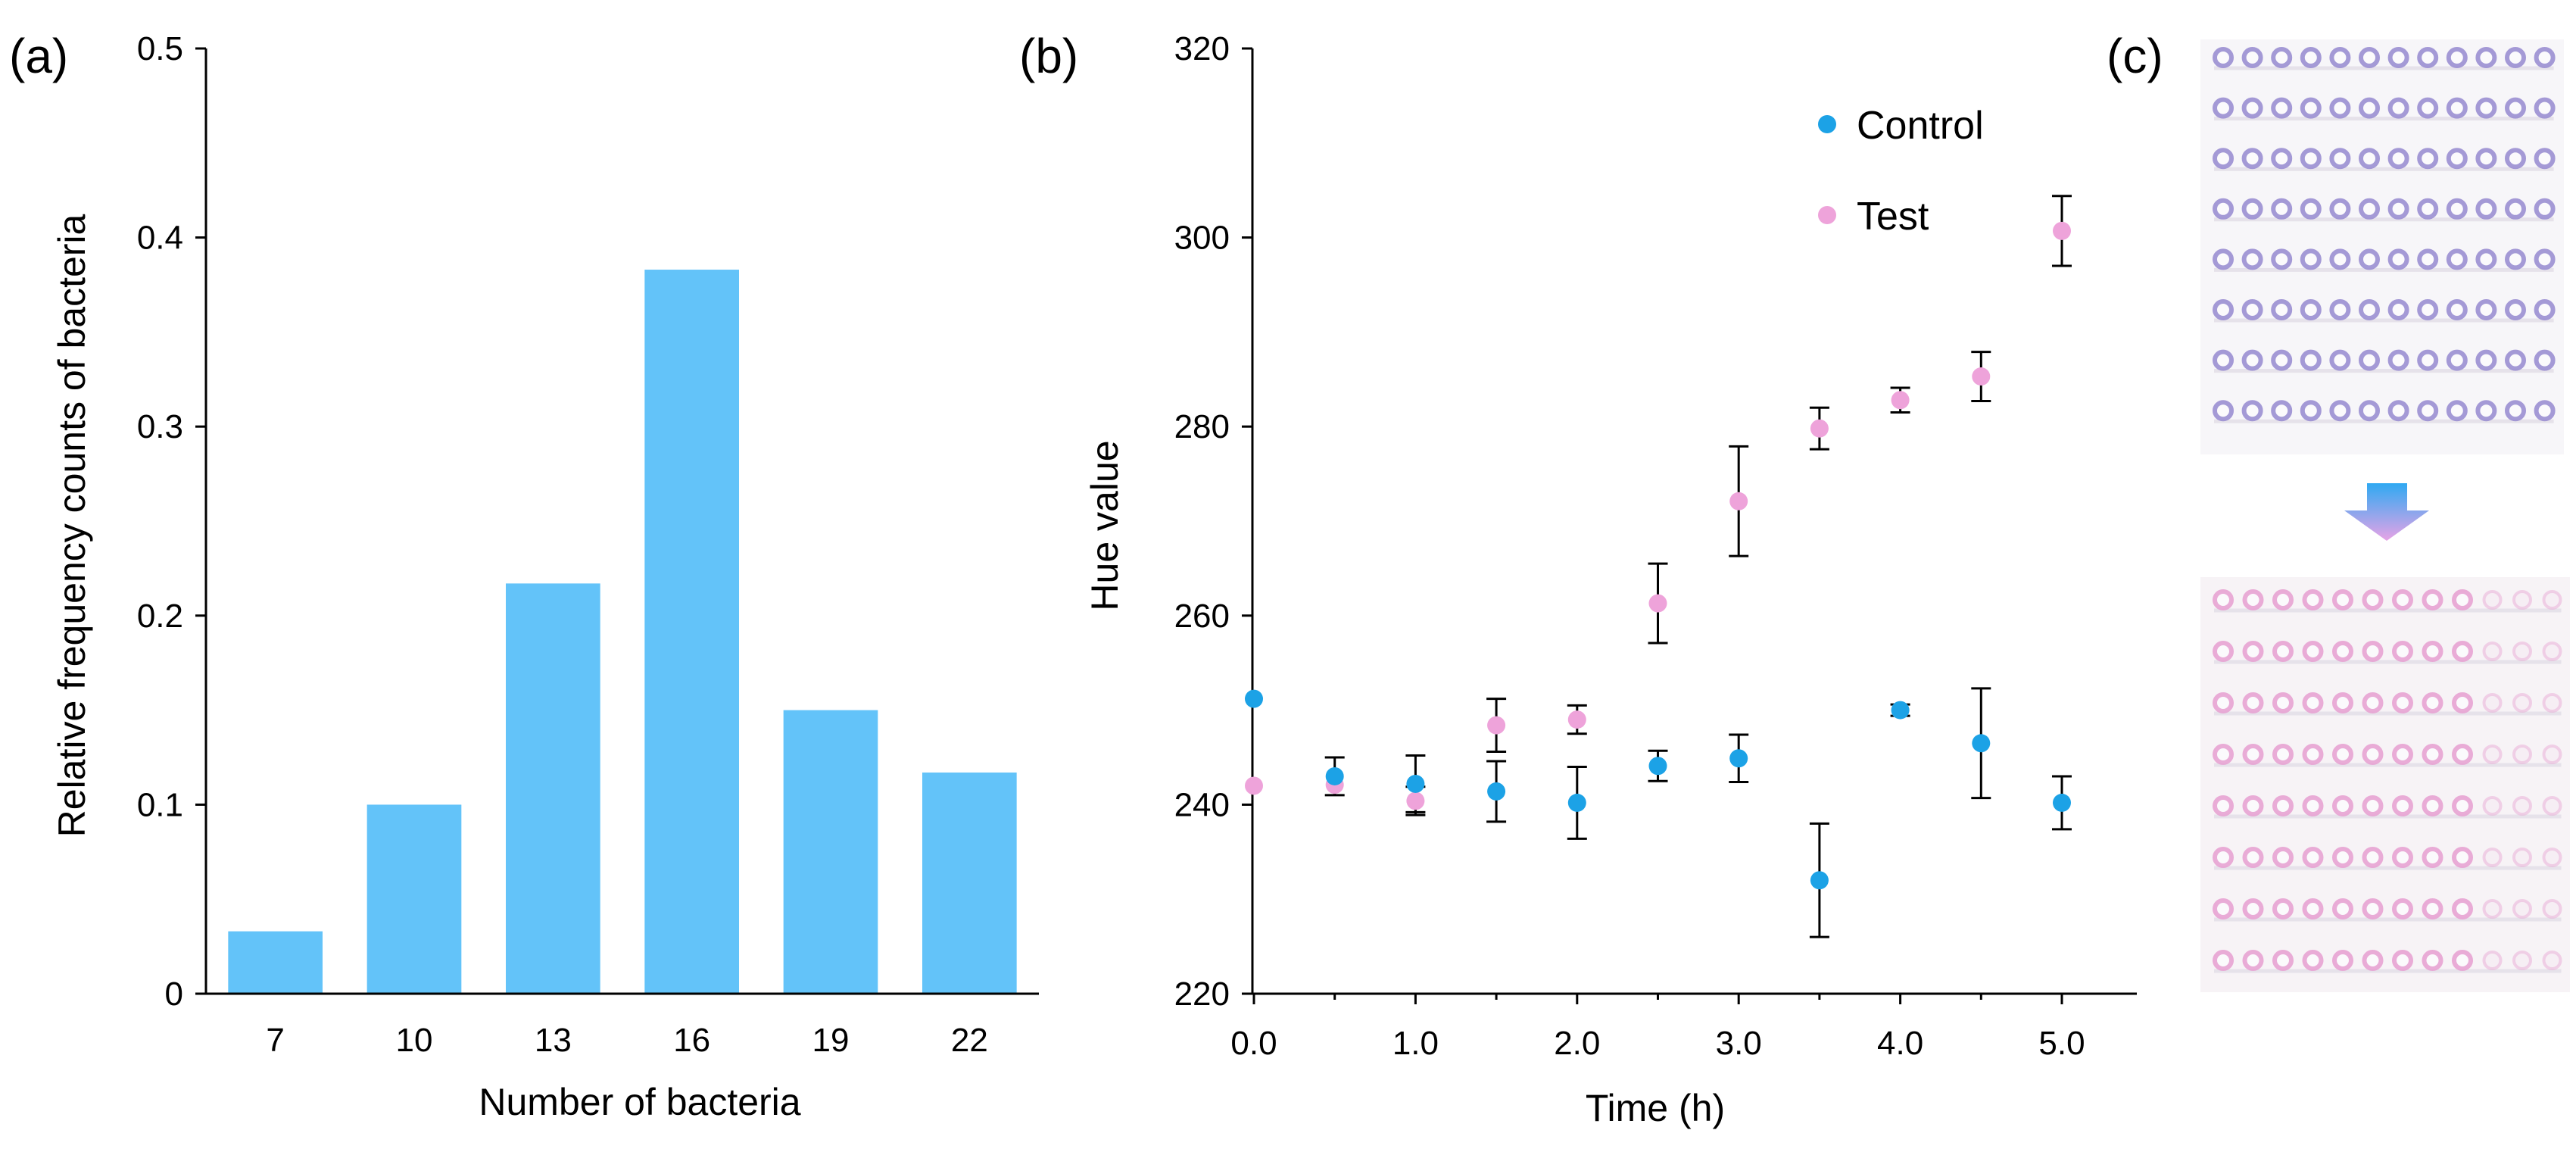  What do you see at coordinates (2385, 784) in the screenshot?
I see `plate-photo-after` at bounding box center [2385, 784].